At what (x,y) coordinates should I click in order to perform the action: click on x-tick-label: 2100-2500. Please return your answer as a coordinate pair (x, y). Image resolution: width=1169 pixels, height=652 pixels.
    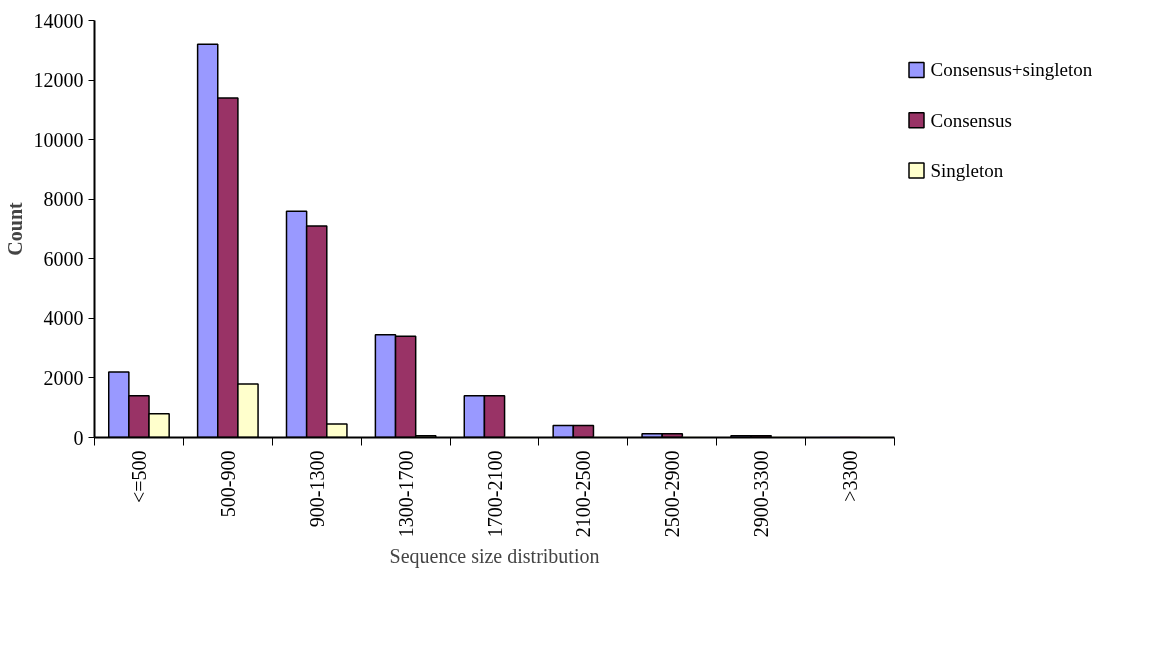
    Looking at the image, I should click on (583, 494).